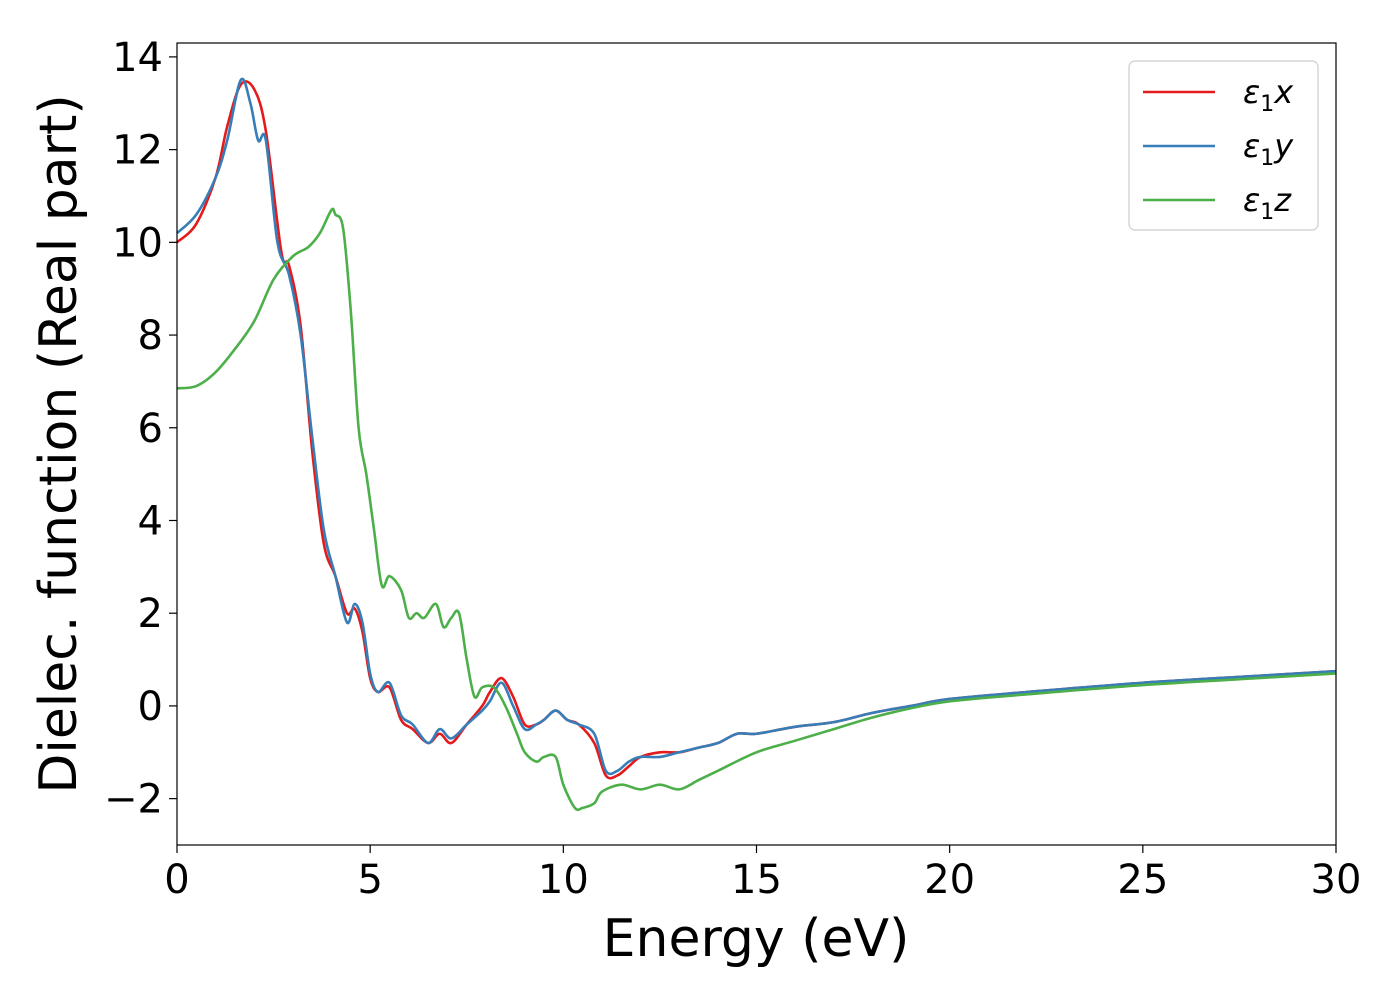 The width and height of the screenshot is (1400, 1000). Describe the element at coordinates (59, 443) in the screenshot. I see `y-axis-title: Dielec. function (Real part)` at that location.